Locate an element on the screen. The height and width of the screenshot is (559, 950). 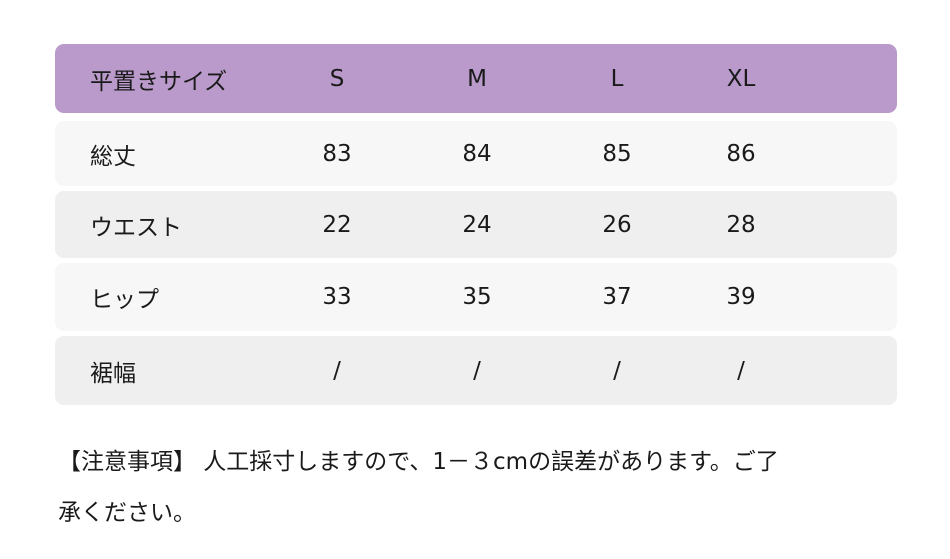
size-s: S is located at coordinates (337, 78).